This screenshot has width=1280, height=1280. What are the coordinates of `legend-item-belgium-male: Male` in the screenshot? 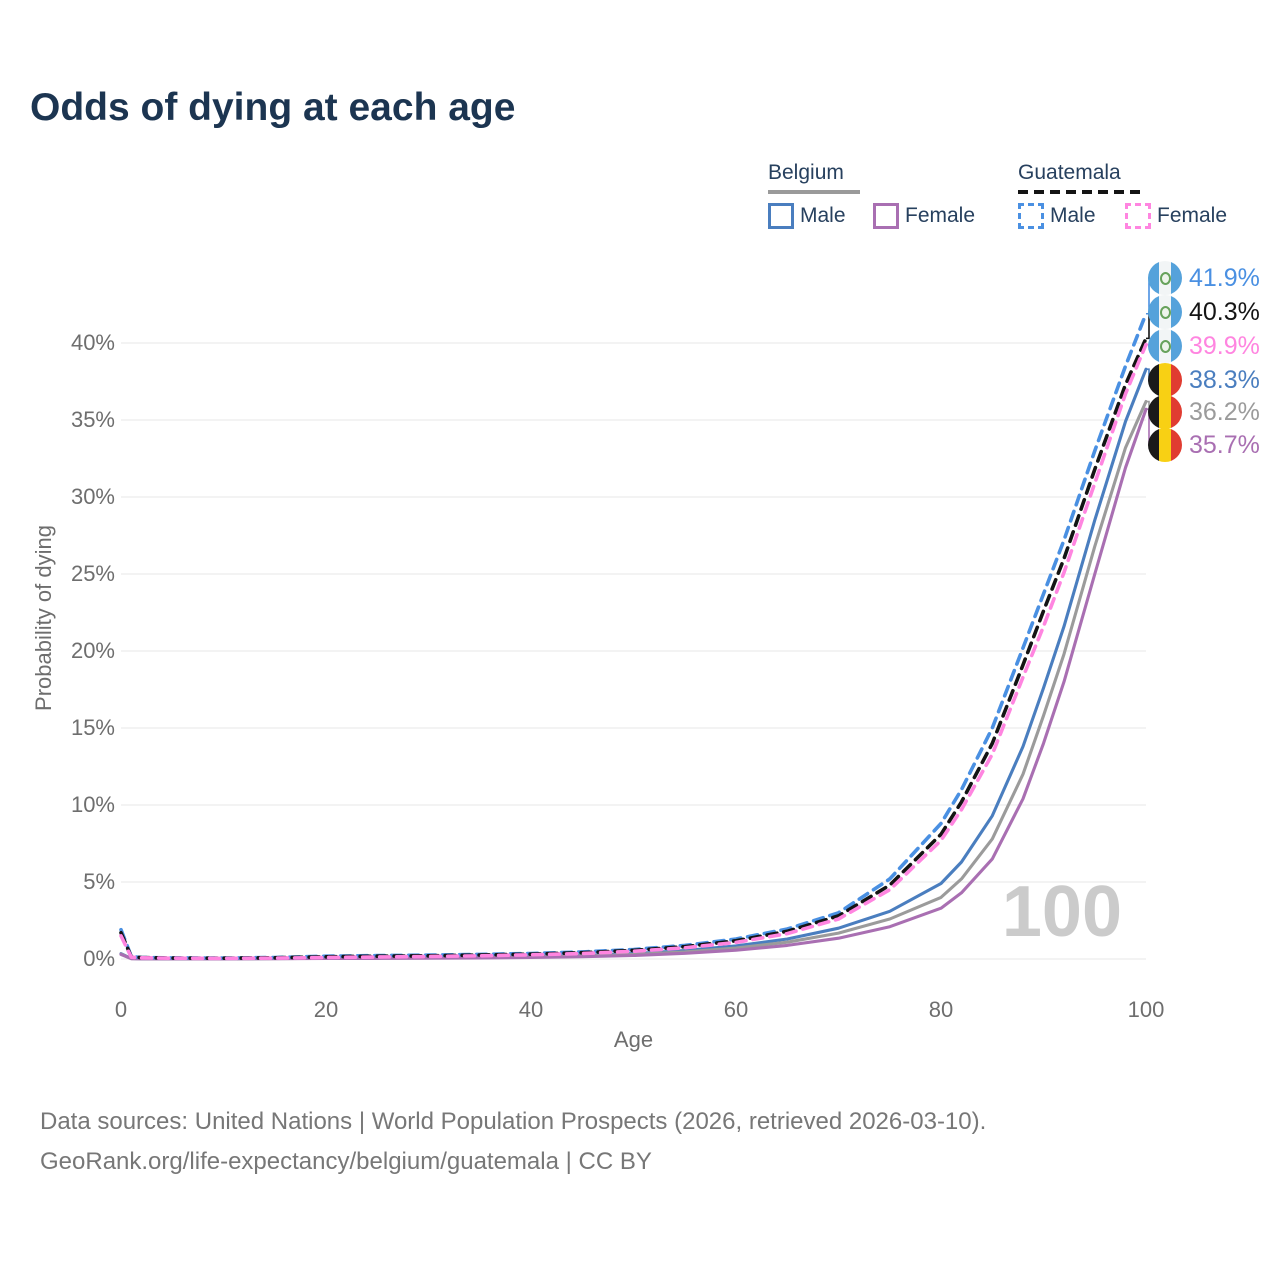 It's located at (807, 216).